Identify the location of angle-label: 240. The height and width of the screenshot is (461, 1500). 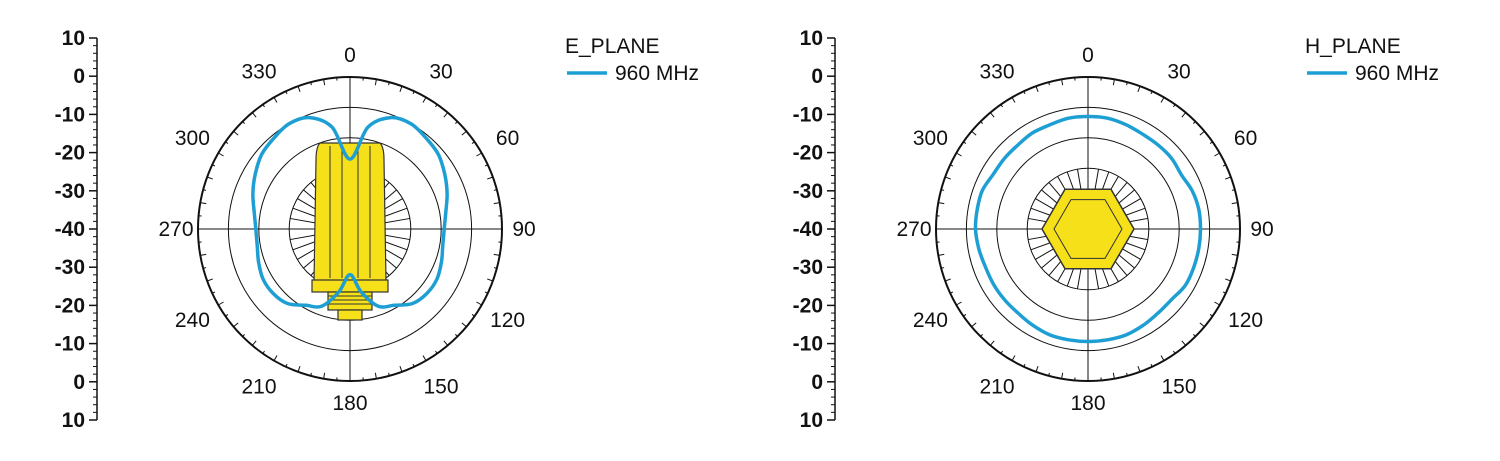
(192, 320).